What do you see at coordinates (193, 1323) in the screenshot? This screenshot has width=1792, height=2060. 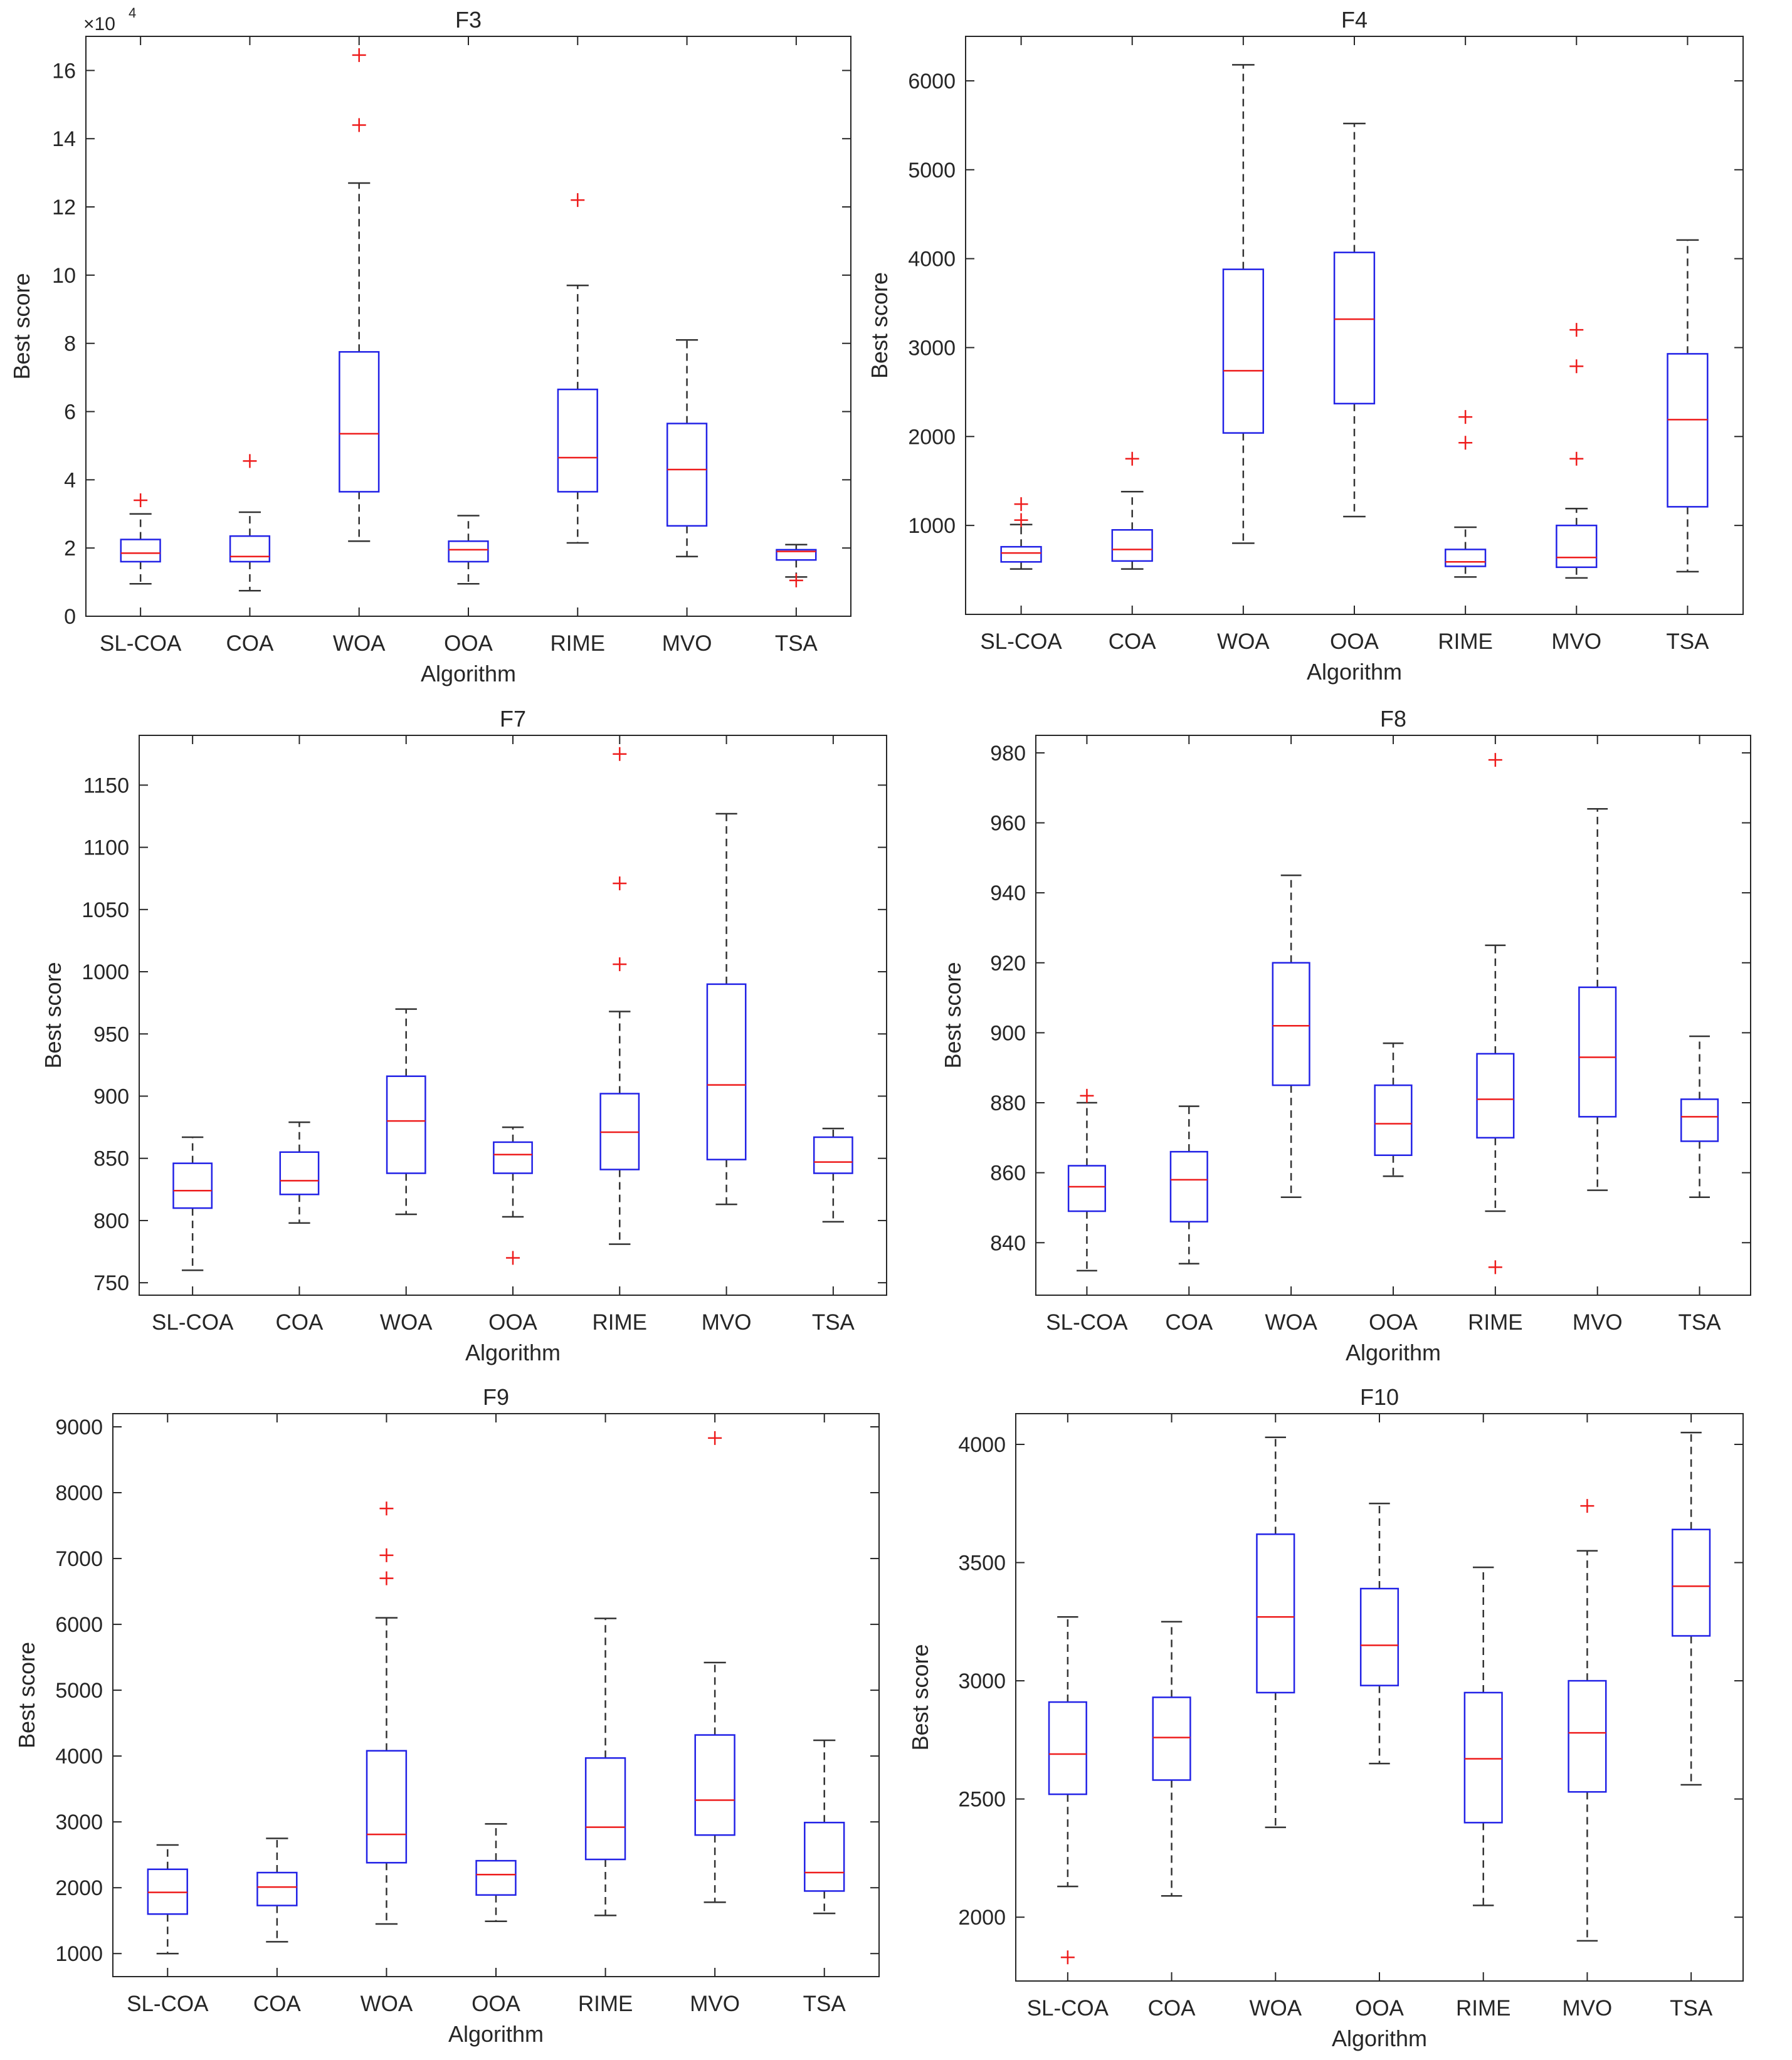 I see `x-tick-label: SL-COA` at bounding box center [193, 1323].